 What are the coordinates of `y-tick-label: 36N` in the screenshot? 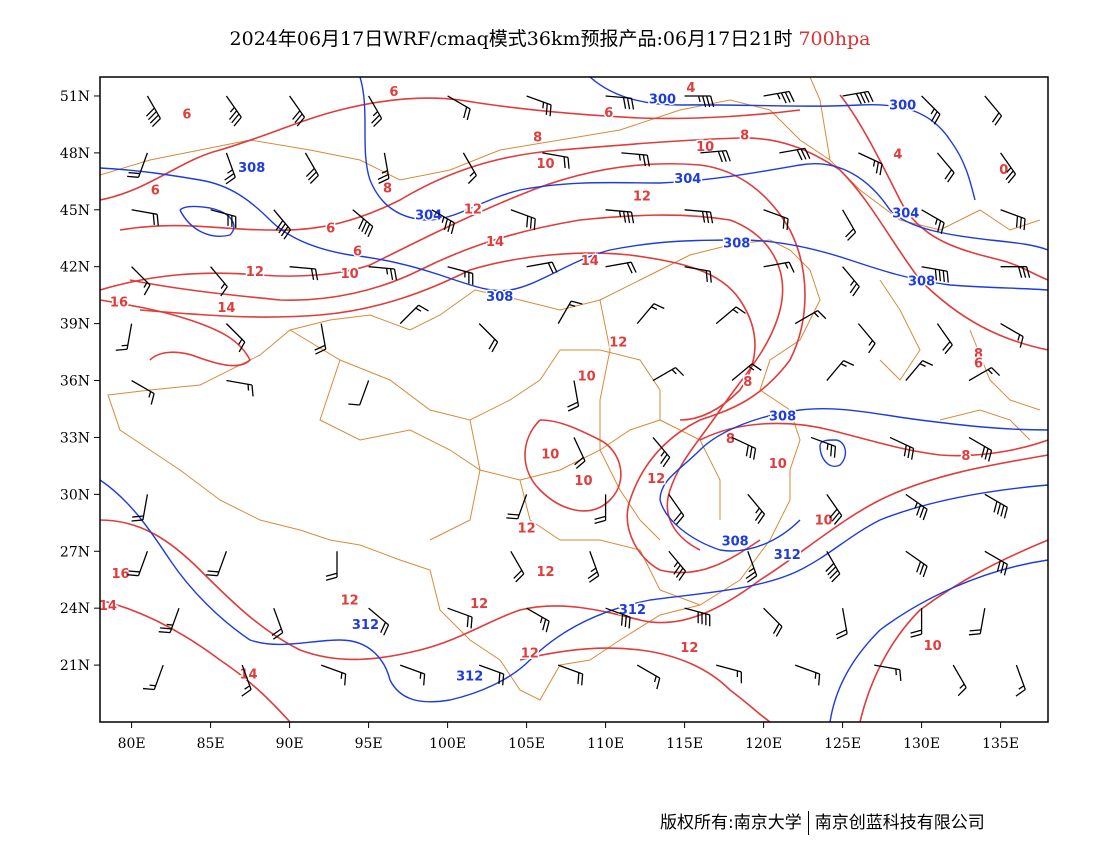 It's located at (75, 382).